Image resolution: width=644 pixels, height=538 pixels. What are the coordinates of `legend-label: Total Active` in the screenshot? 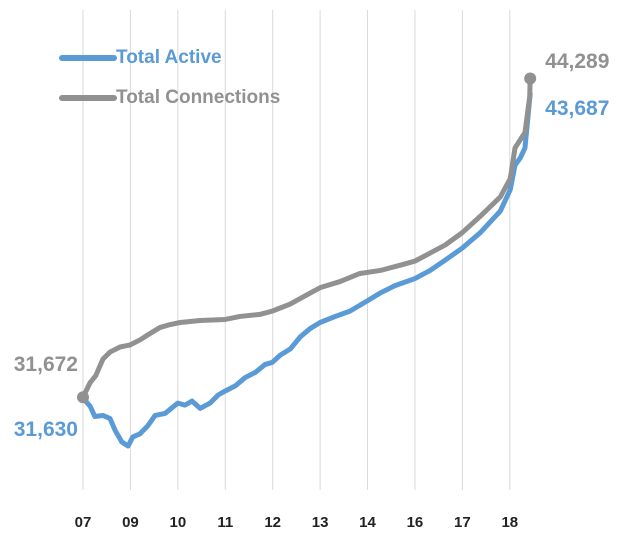 It's located at (169, 57).